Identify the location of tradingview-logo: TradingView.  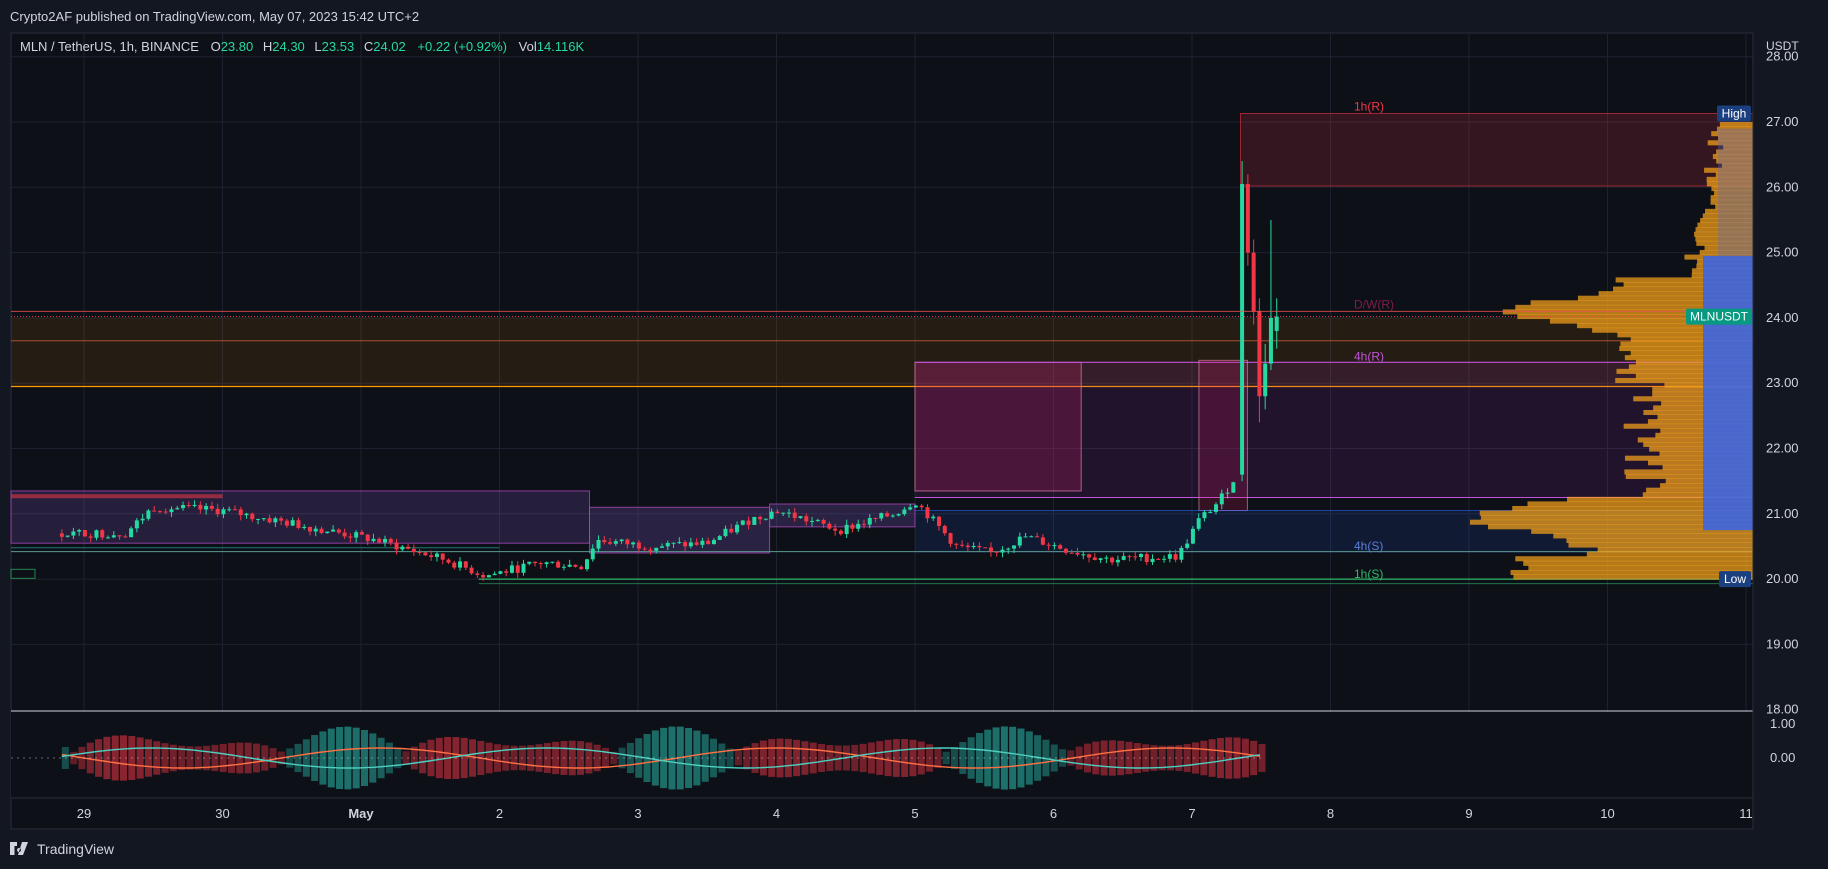
(62, 849).